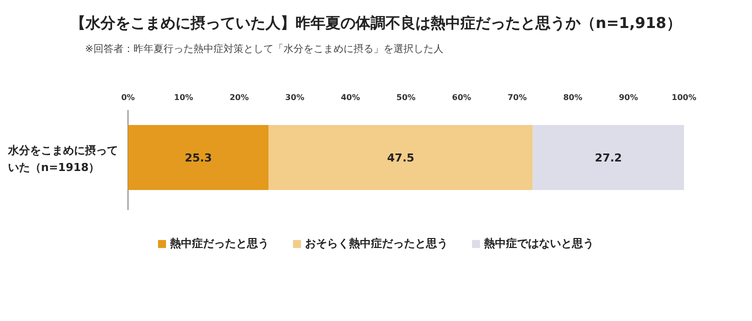 The width and height of the screenshot is (752, 321). What do you see at coordinates (350, 97) in the screenshot?
I see `x-tick-label: 40%` at bounding box center [350, 97].